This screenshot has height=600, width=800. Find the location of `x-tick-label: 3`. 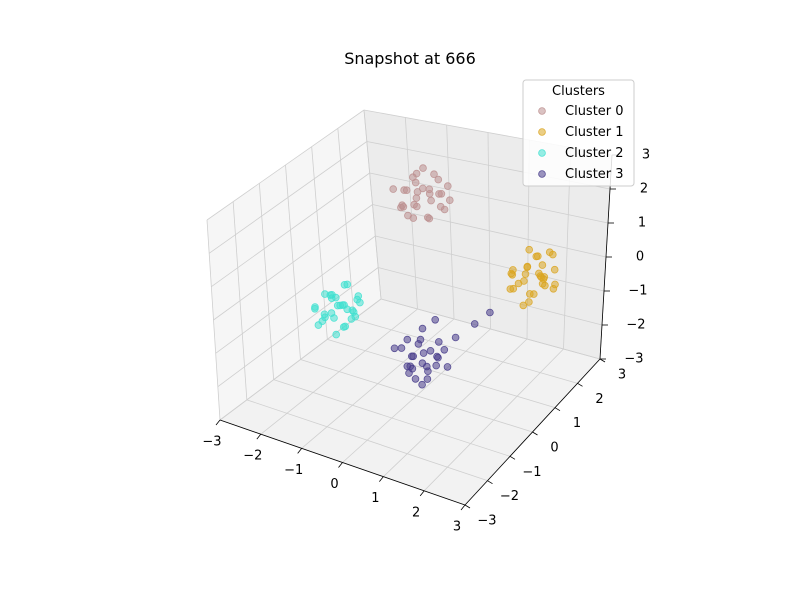

x-tick-label: 3 is located at coordinates (457, 527).